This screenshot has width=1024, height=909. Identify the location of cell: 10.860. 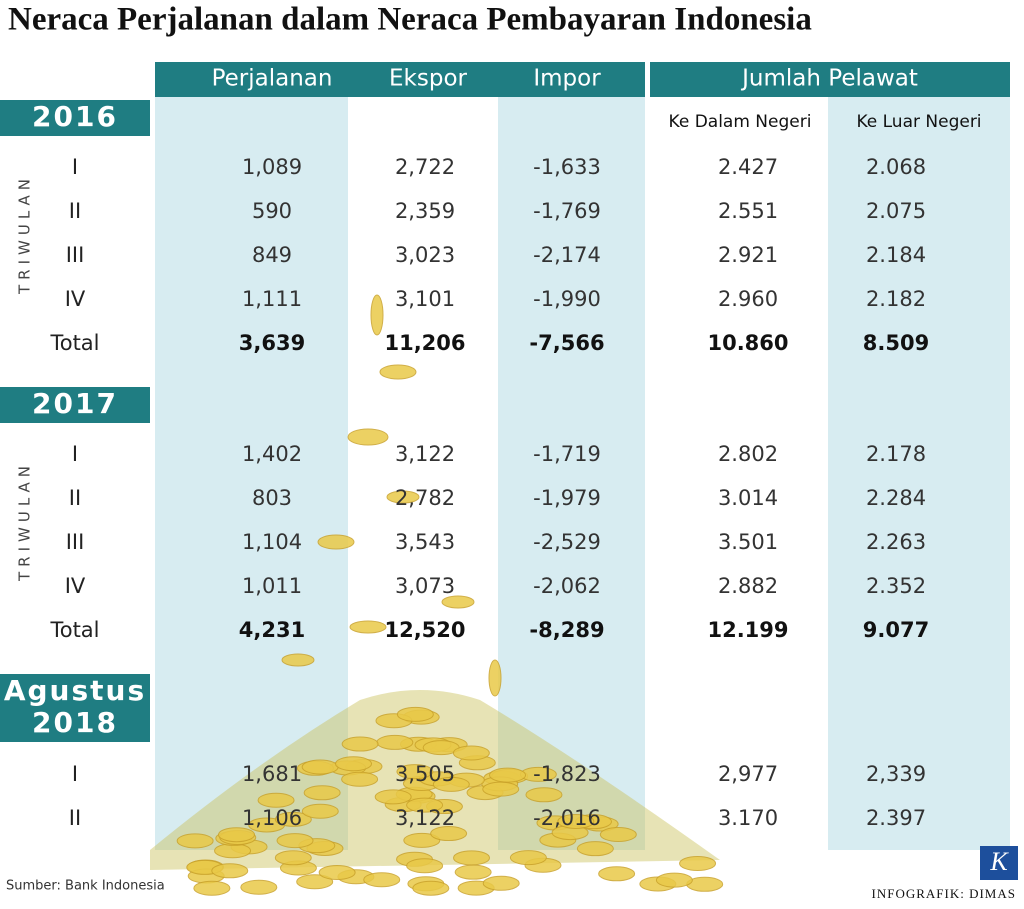
(747, 343).